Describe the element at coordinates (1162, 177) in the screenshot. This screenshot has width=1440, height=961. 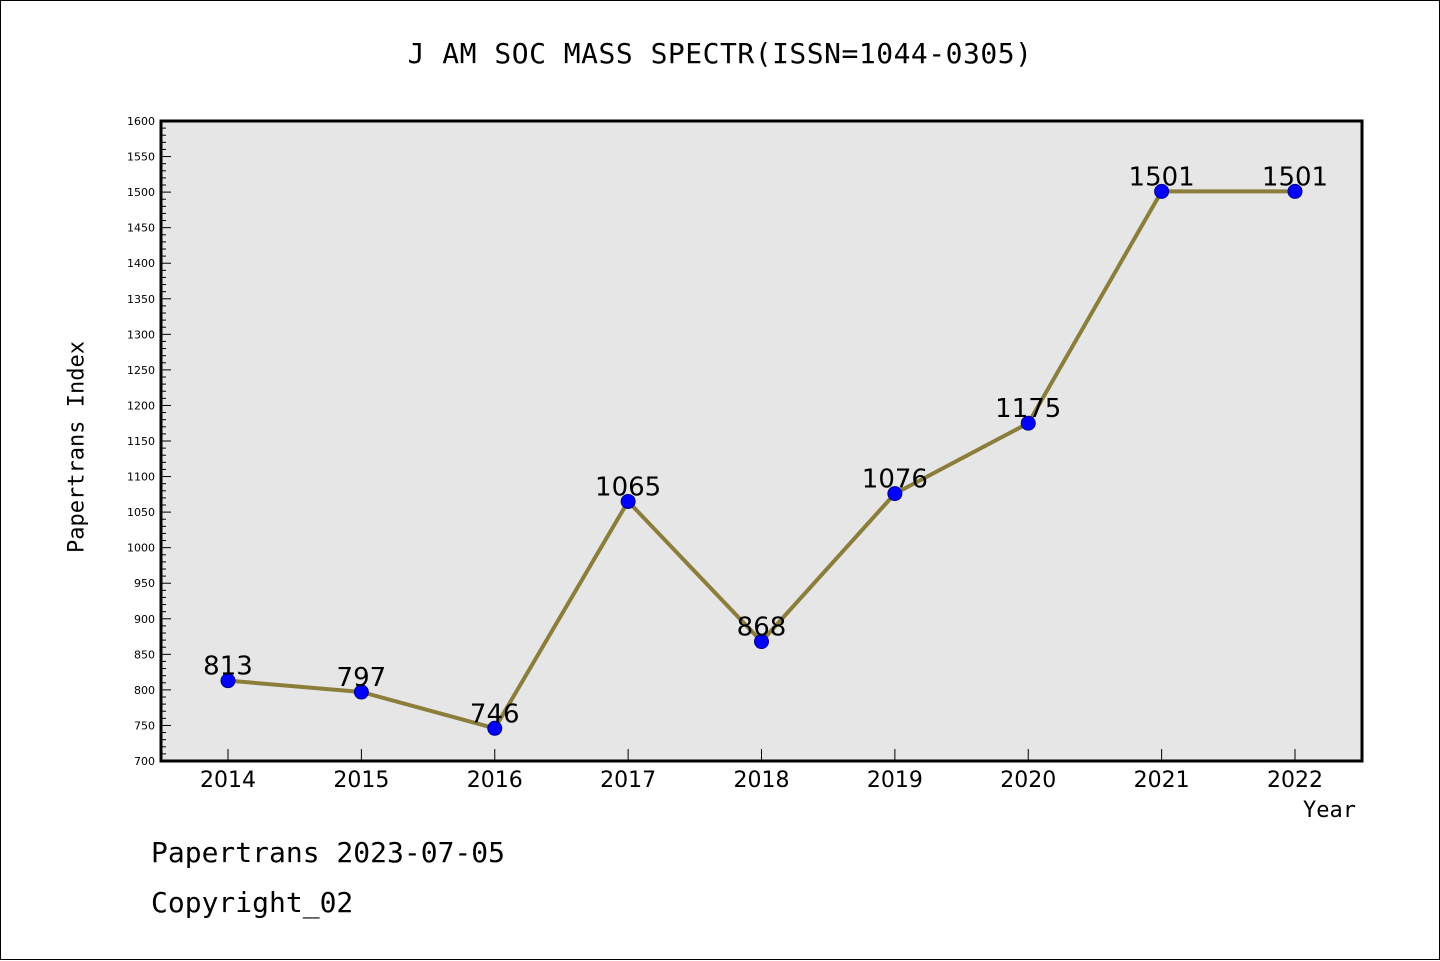
I see `data-label-2021: 1501` at that location.